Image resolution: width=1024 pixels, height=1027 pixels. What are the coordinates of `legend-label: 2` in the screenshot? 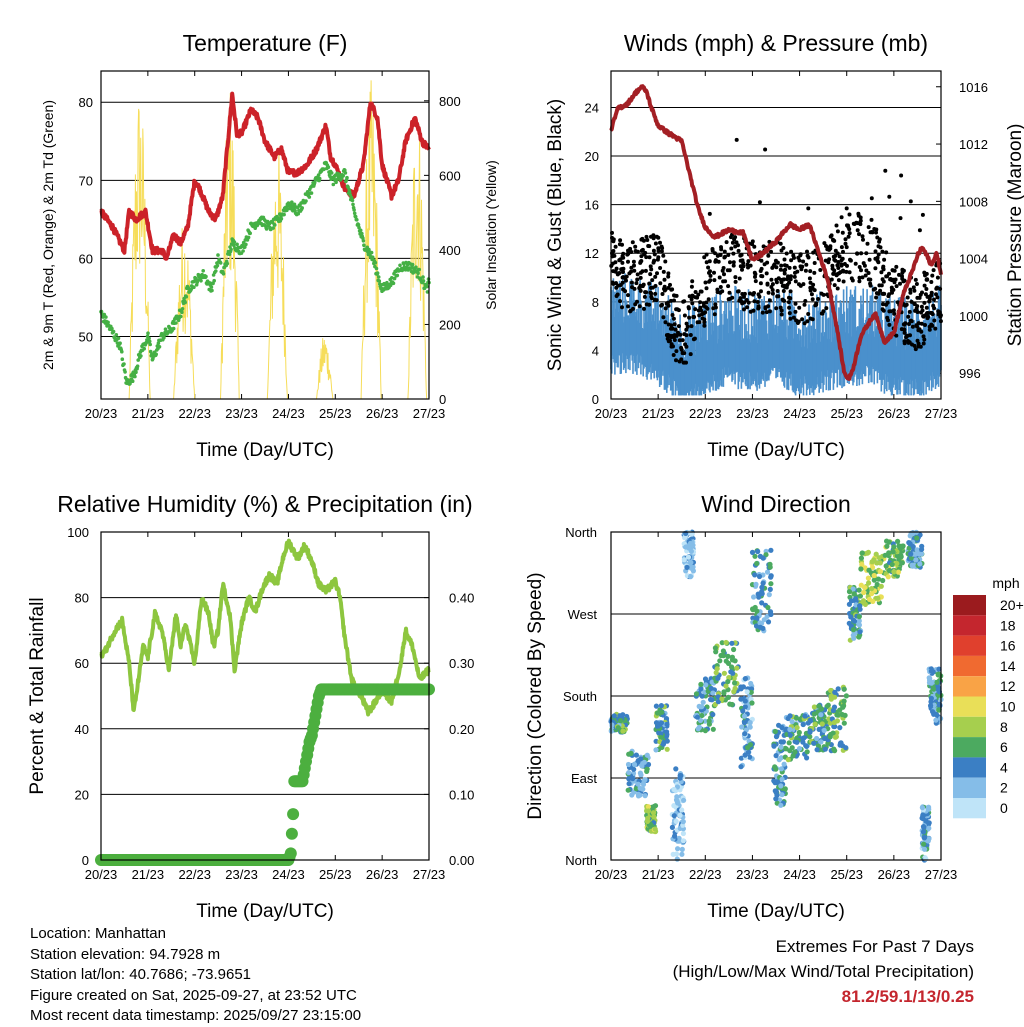 It's located at (1004, 788).